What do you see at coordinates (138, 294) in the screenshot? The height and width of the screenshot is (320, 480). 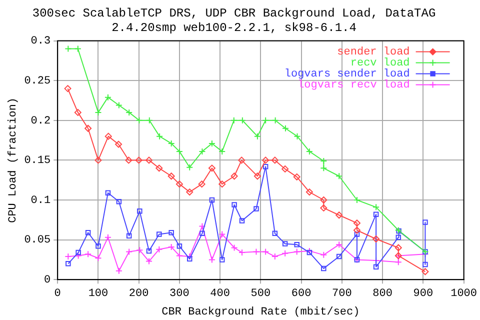 I see `x-tick-label: 200` at bounding box center [138, 294].